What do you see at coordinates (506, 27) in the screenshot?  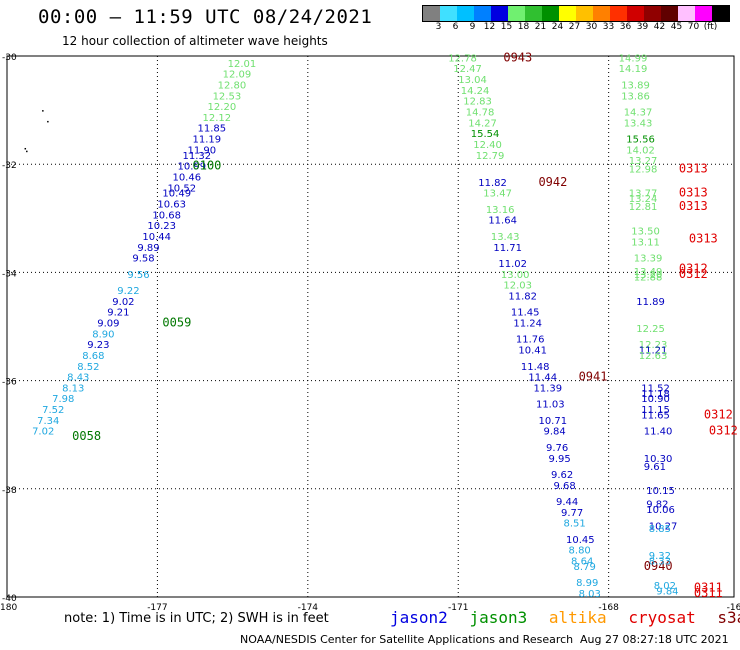 I see `legend-label: 15` at bounding box center [506, 27].